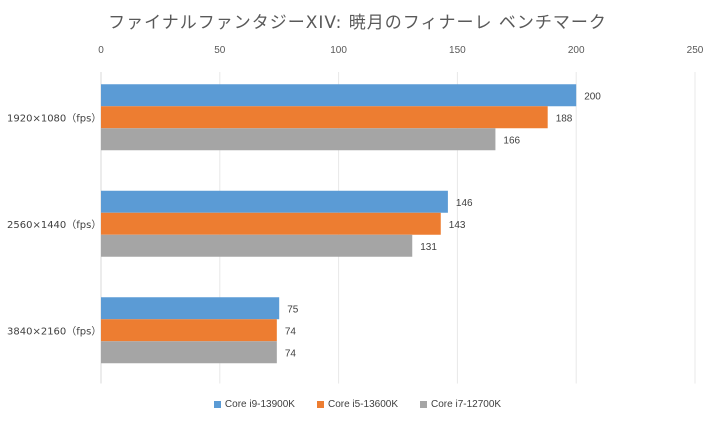 The height and width of the screenshot is (421, 715). Describe the element at coordinates (457, 225) in the screenshot. I see `data-label: 143` at that location.